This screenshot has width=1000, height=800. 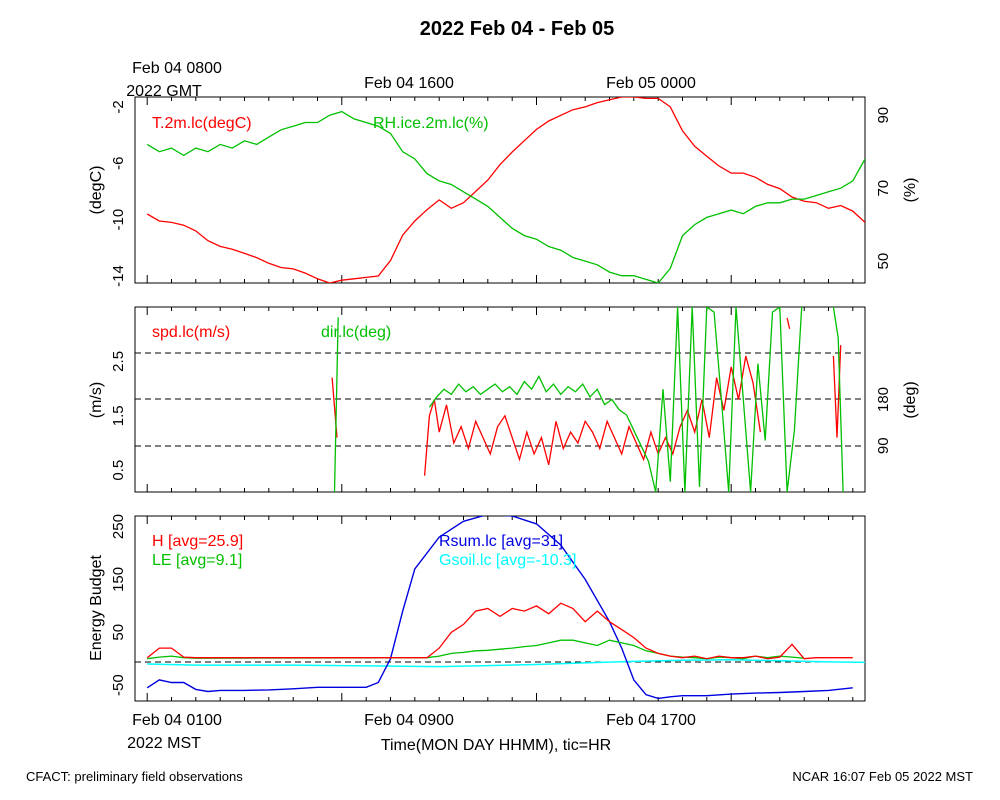 What do you see at coordinates (118, 632) in the screenshot?
I see `ytick-label: 50` at bounding box center [118, 632].